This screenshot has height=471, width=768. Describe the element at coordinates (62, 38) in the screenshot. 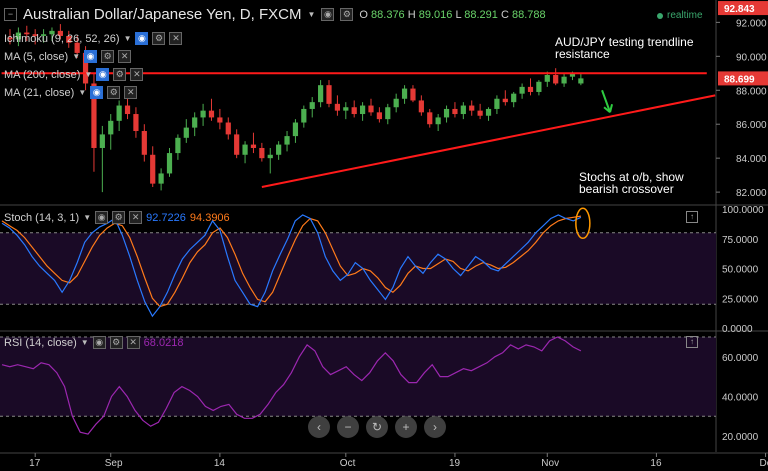

I see `ichimoku-label: Ichimoku (9, 26, 52, 26)` at that location.